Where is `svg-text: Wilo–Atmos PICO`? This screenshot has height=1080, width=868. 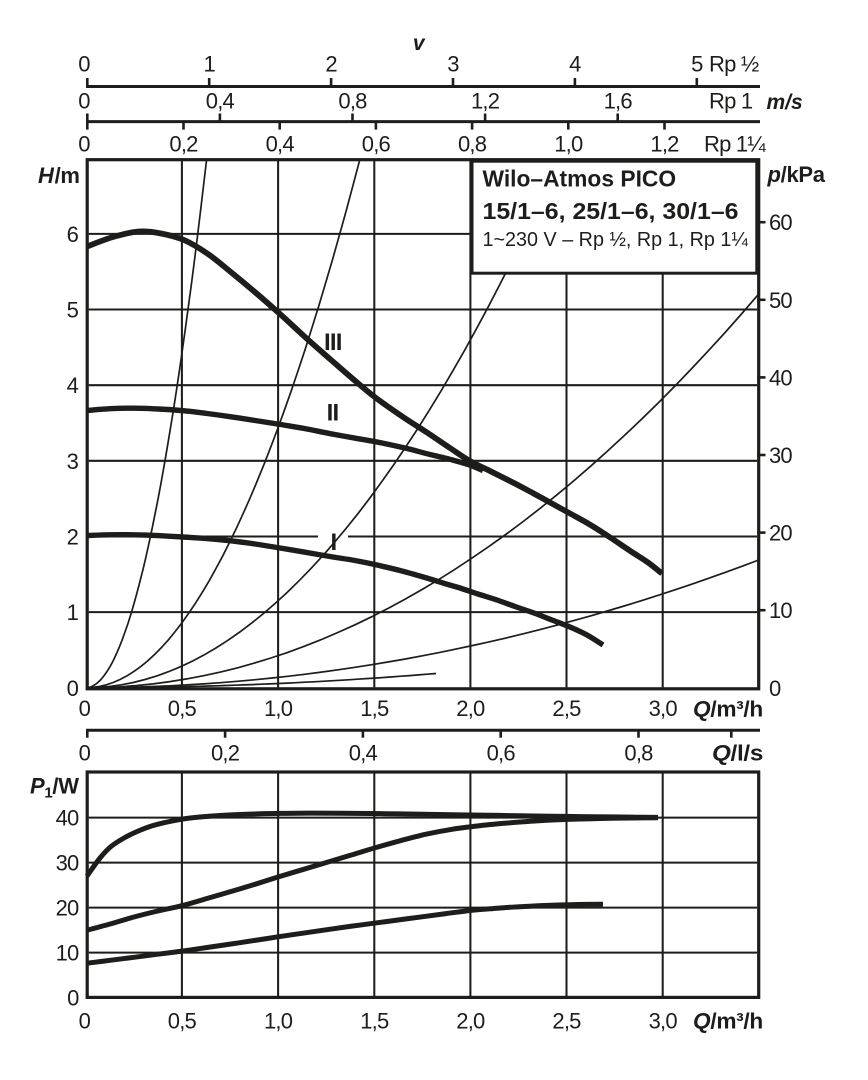 svg-text: Wilo–Atmos PICO is located at coordinates (580, 179).